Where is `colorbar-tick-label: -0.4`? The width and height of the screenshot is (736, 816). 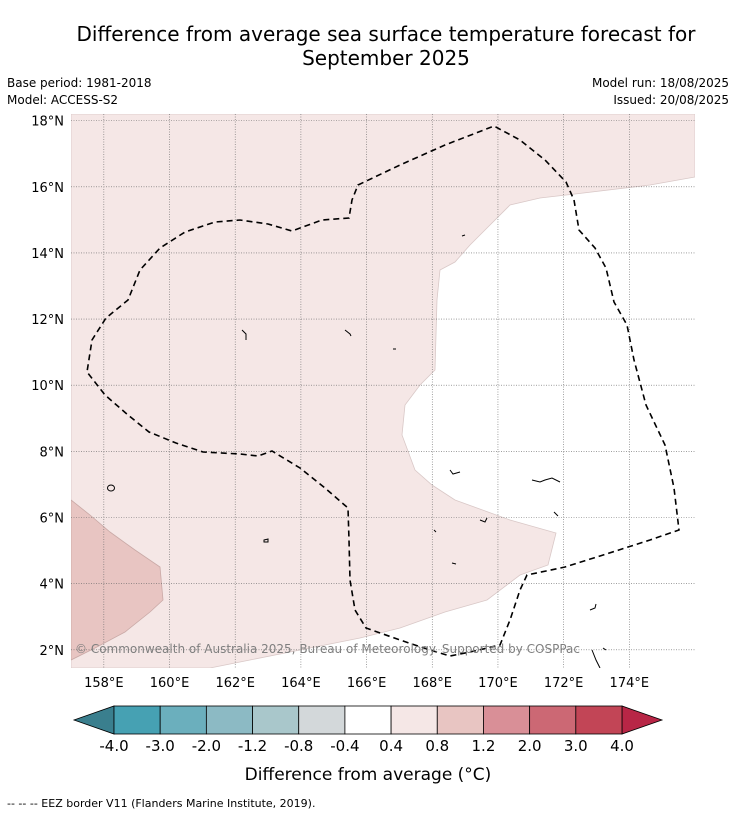 colorbar-tick-label: -0.4 is located at coordinates (344, 746).